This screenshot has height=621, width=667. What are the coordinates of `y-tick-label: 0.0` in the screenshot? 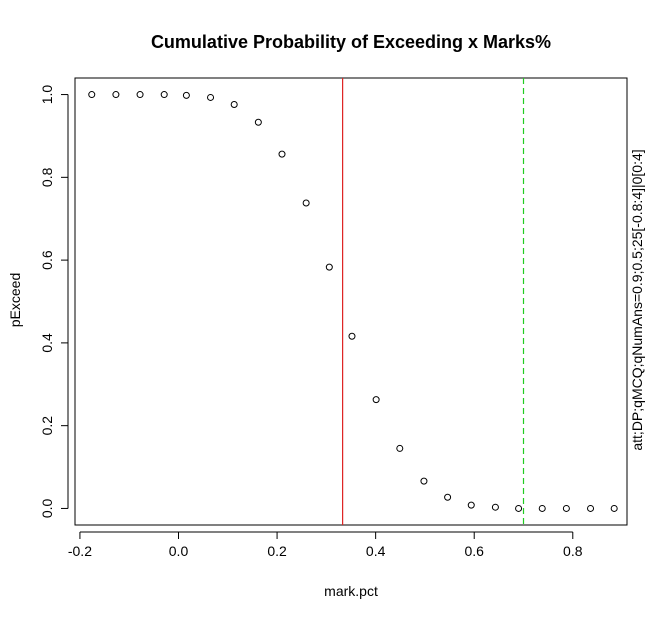 It's located at (47, 509).